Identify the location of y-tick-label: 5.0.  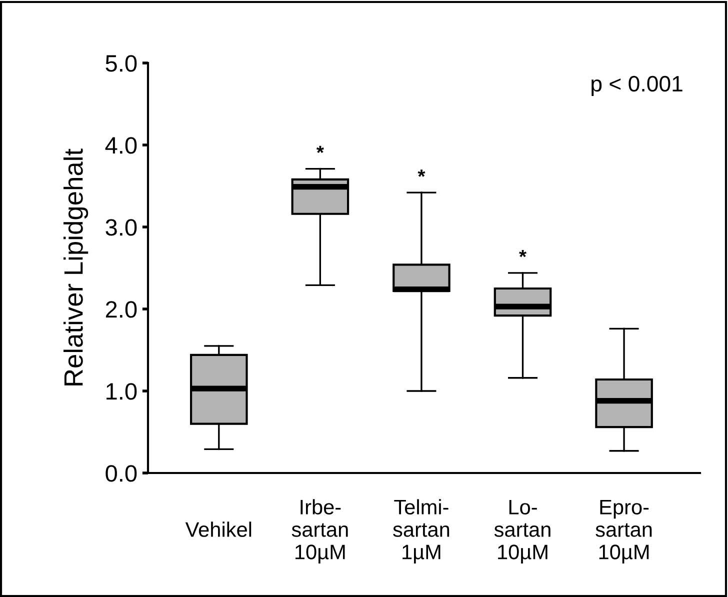
(121, 63).